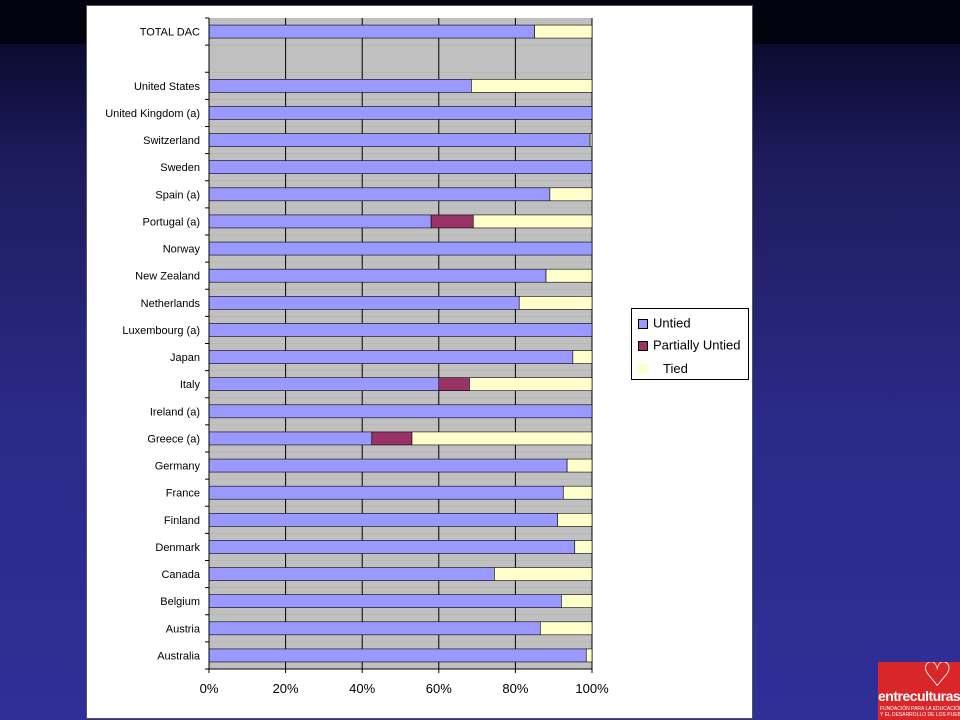 The image size is (960, 720). I want to click on x-tick-label: 100%, so click(592, 688).